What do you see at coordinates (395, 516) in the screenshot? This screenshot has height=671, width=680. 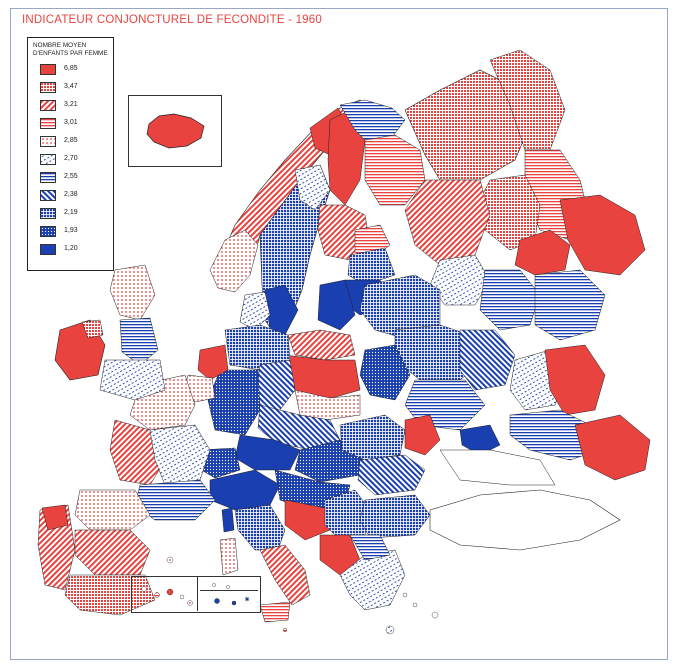 I see `region-bulgaria` at bounding box center [395, 516].